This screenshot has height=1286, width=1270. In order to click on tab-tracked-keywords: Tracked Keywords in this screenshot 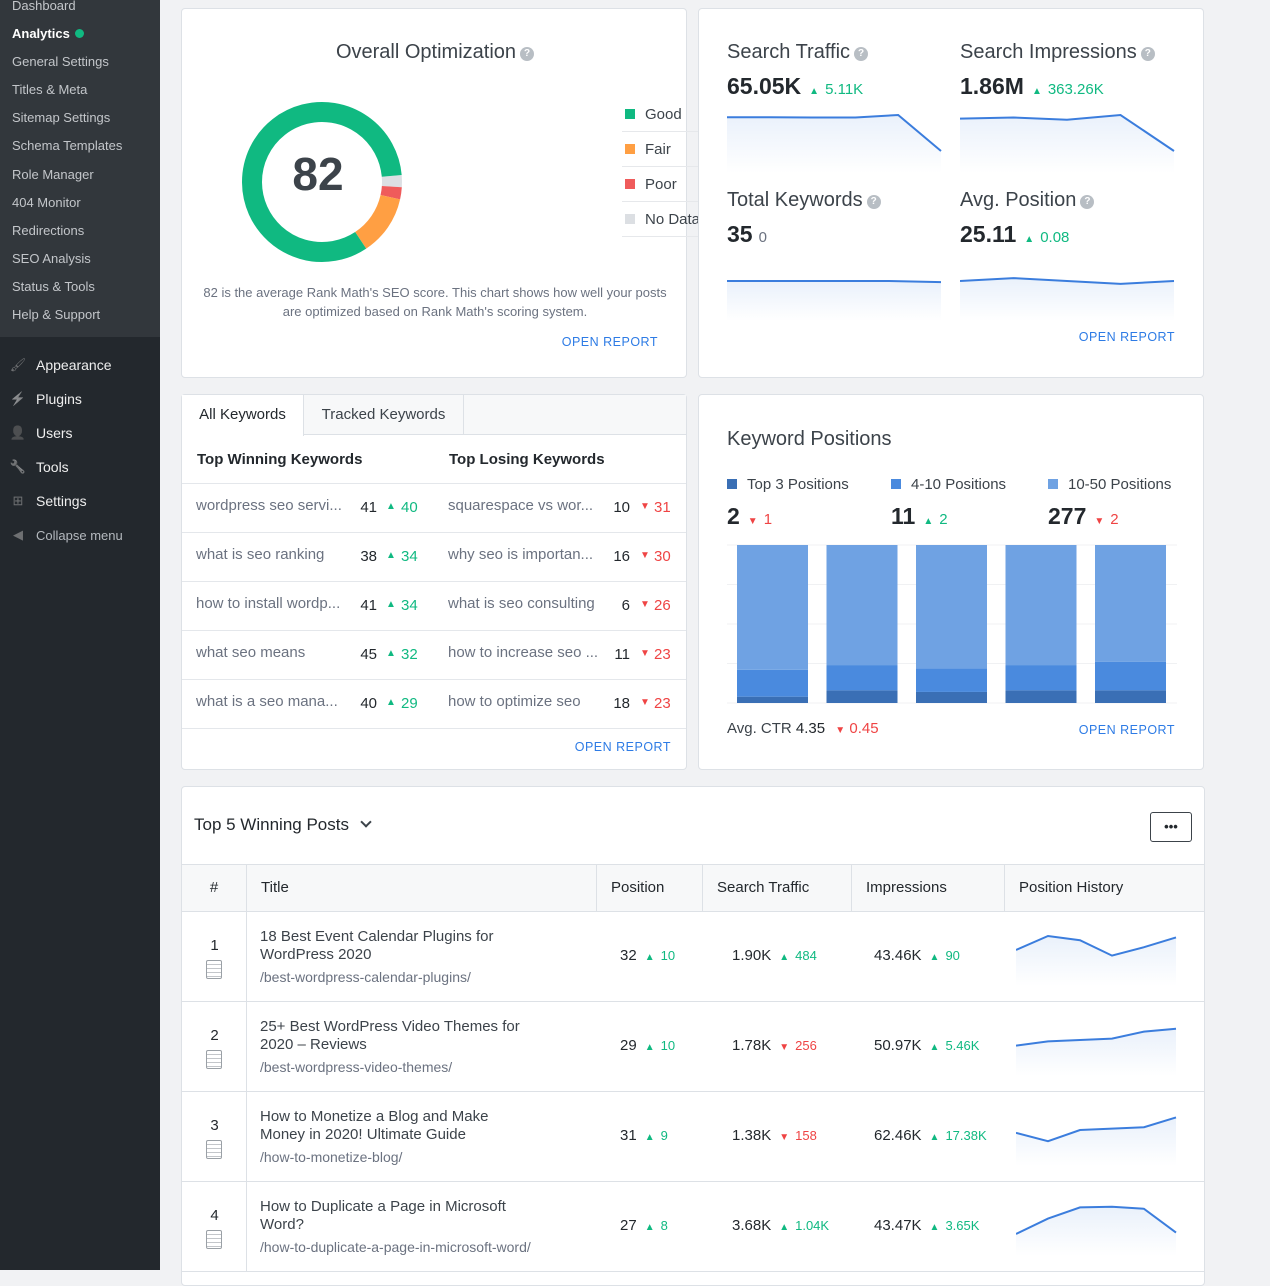, I will do `click(384, 415)`.